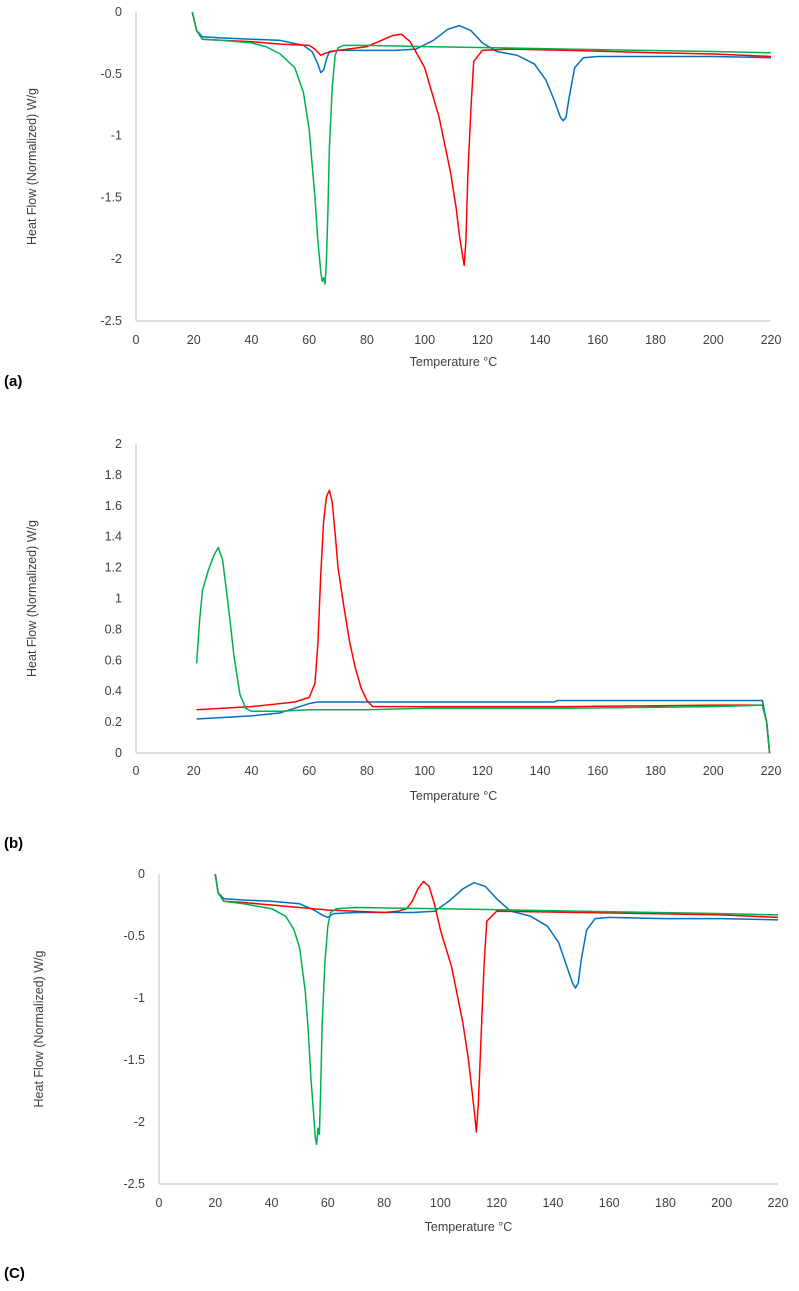  Describe the element at coordinates (771, 771) in the screenshot. I see `chart-2-x-tick-label: 220` at that location.